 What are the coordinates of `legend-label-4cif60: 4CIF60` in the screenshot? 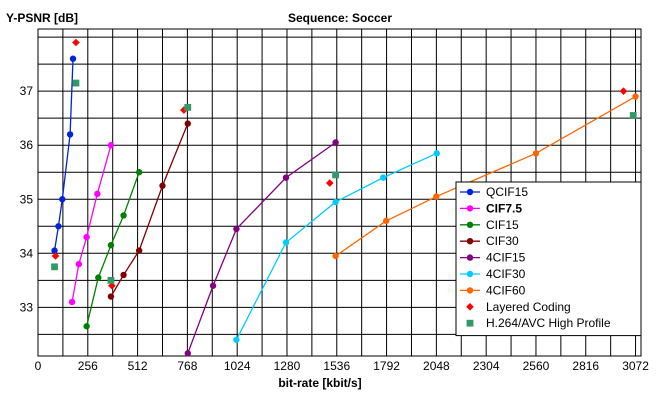 It's located at (506, 290).